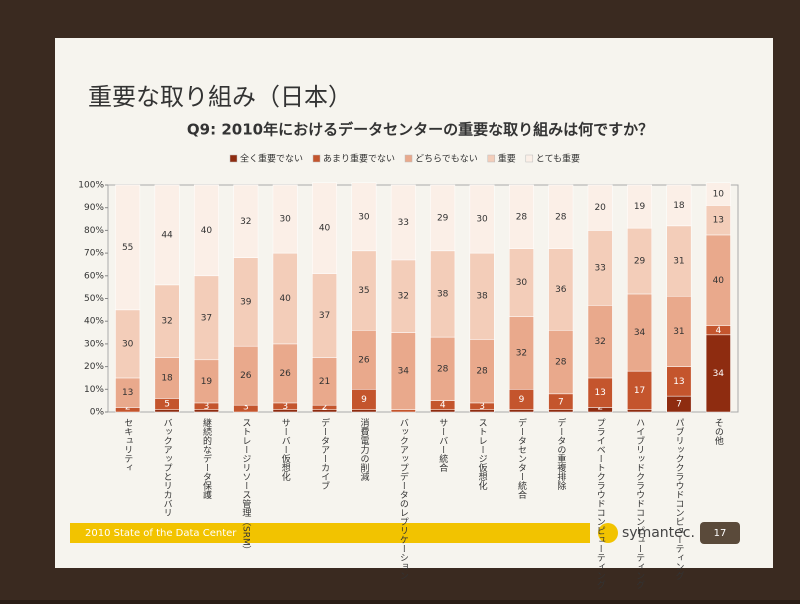 The height and width of the screenshot is (604, 800). Describe the element at coordinates (420, 130) in the screenshot. I see `chart-title: Q9: 2010年におけるデータセンターの重要な取り組みは何ですか？` at that location.